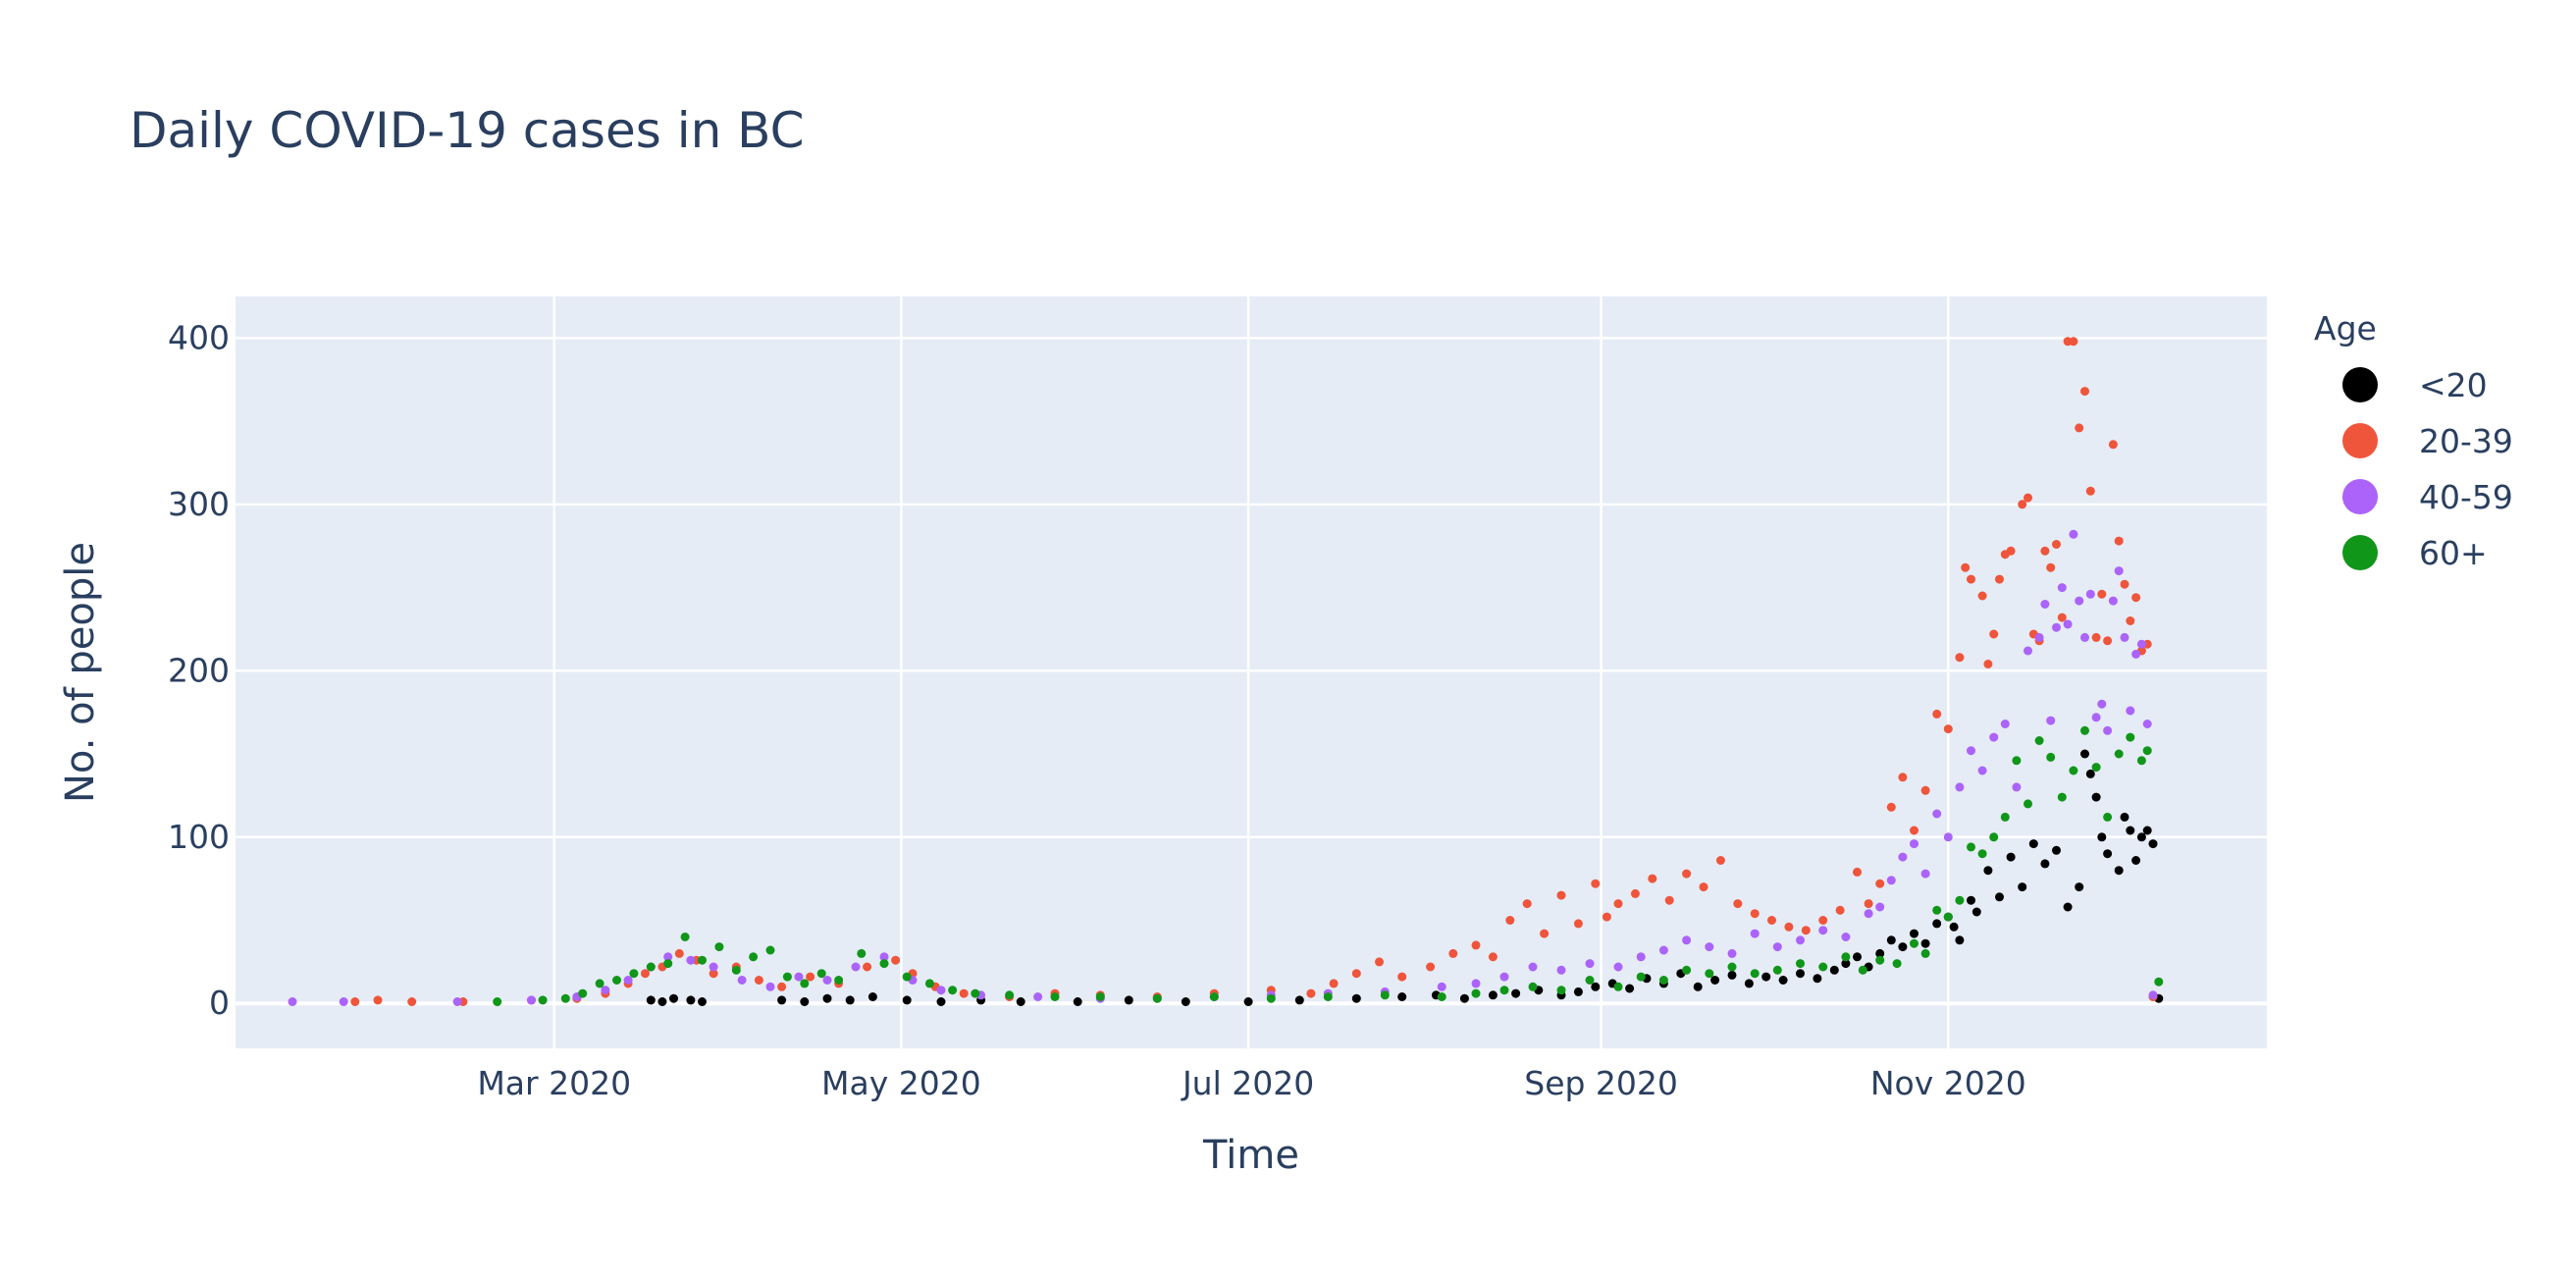 The height and width of the screenshot is (1281, 2576). What do you see at coordinates (80, 672) in the screenshot?
I see `y-axis-title: No. of people` at bounding box center [80, 672].